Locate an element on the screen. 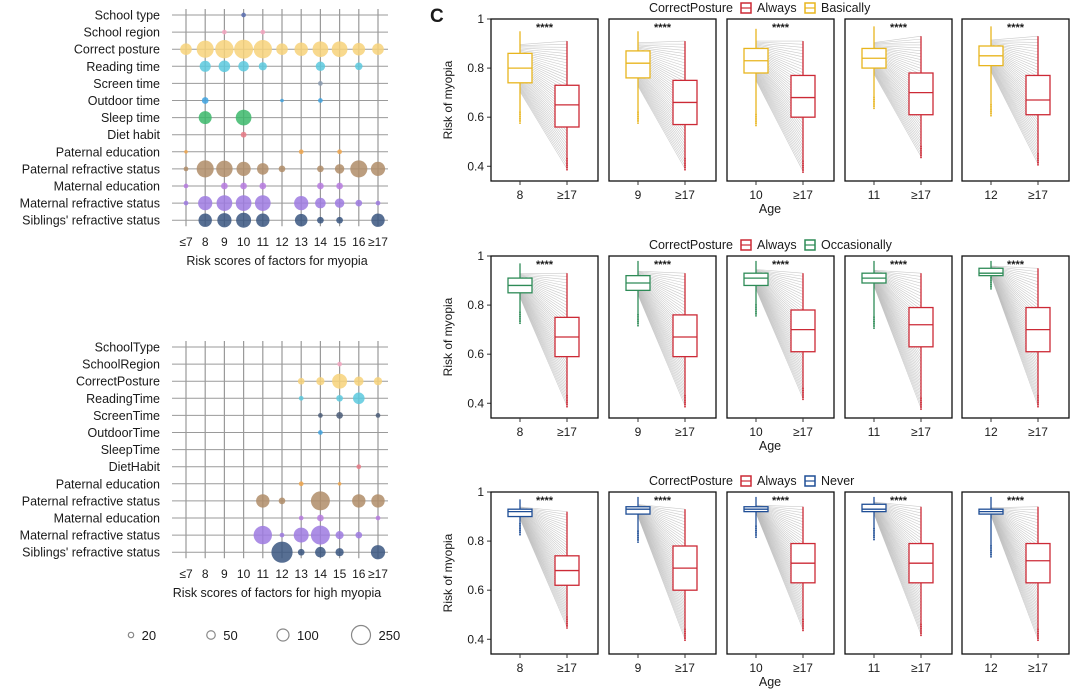 The height and width of the screenshot is (694, 1072). x-tick-label: 14 is located at coordinates (321, 242).